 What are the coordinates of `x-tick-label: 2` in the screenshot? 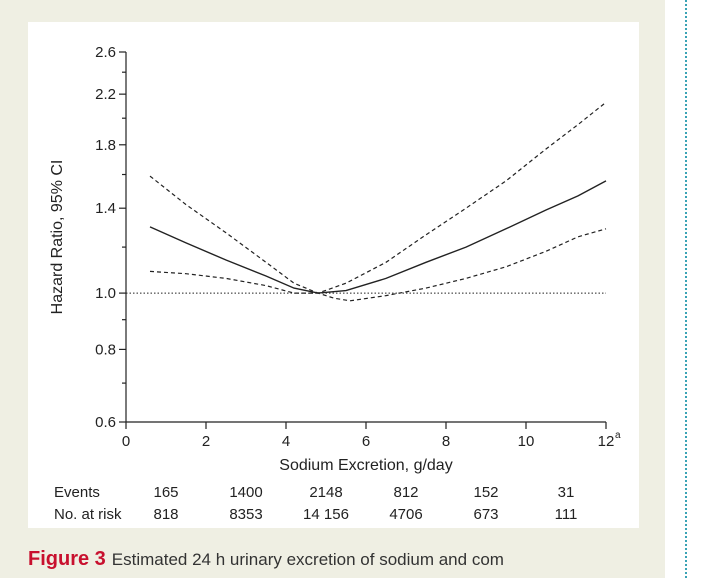 It's located at (206, 441).